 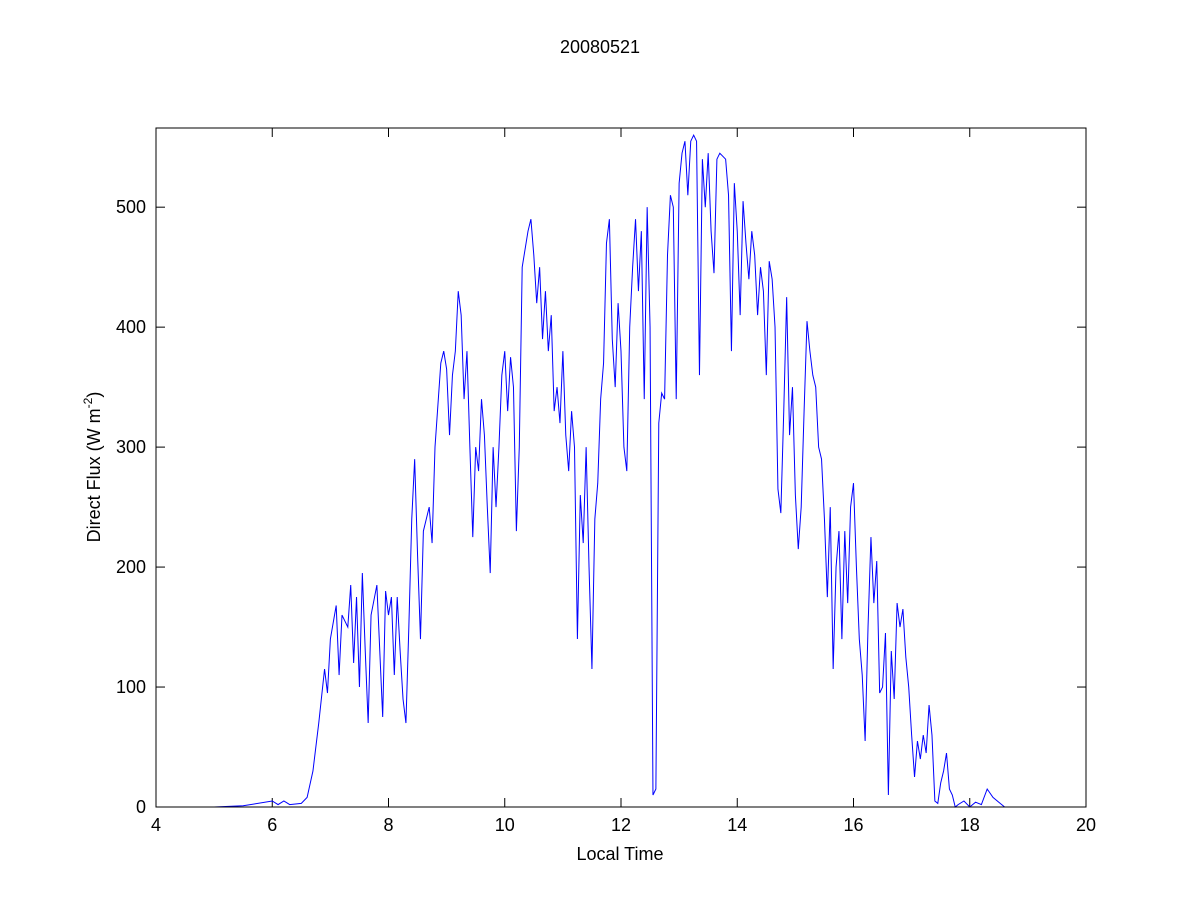 I want to click on y-tick-label: 100, so click(x=131, y=687).